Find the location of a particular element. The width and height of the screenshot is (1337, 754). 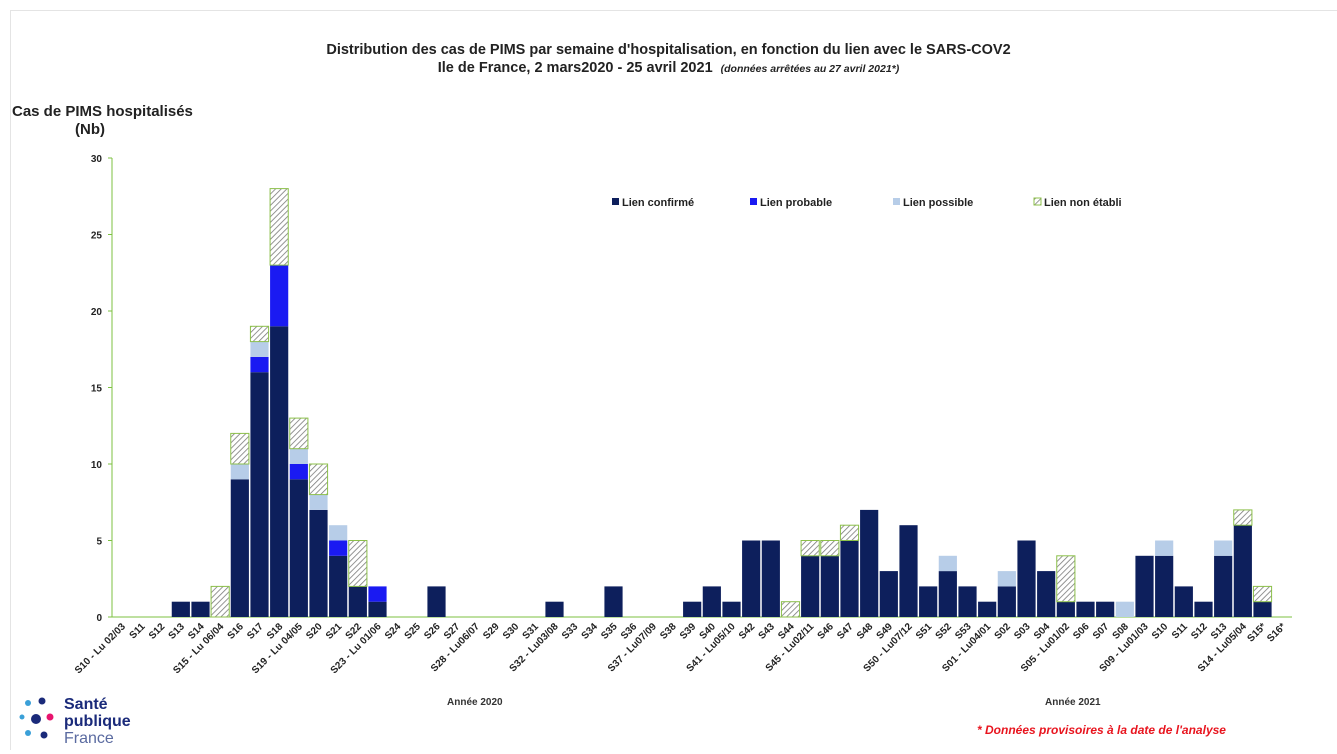

x-tick-label: S38 is located at coordinates (668, 631).